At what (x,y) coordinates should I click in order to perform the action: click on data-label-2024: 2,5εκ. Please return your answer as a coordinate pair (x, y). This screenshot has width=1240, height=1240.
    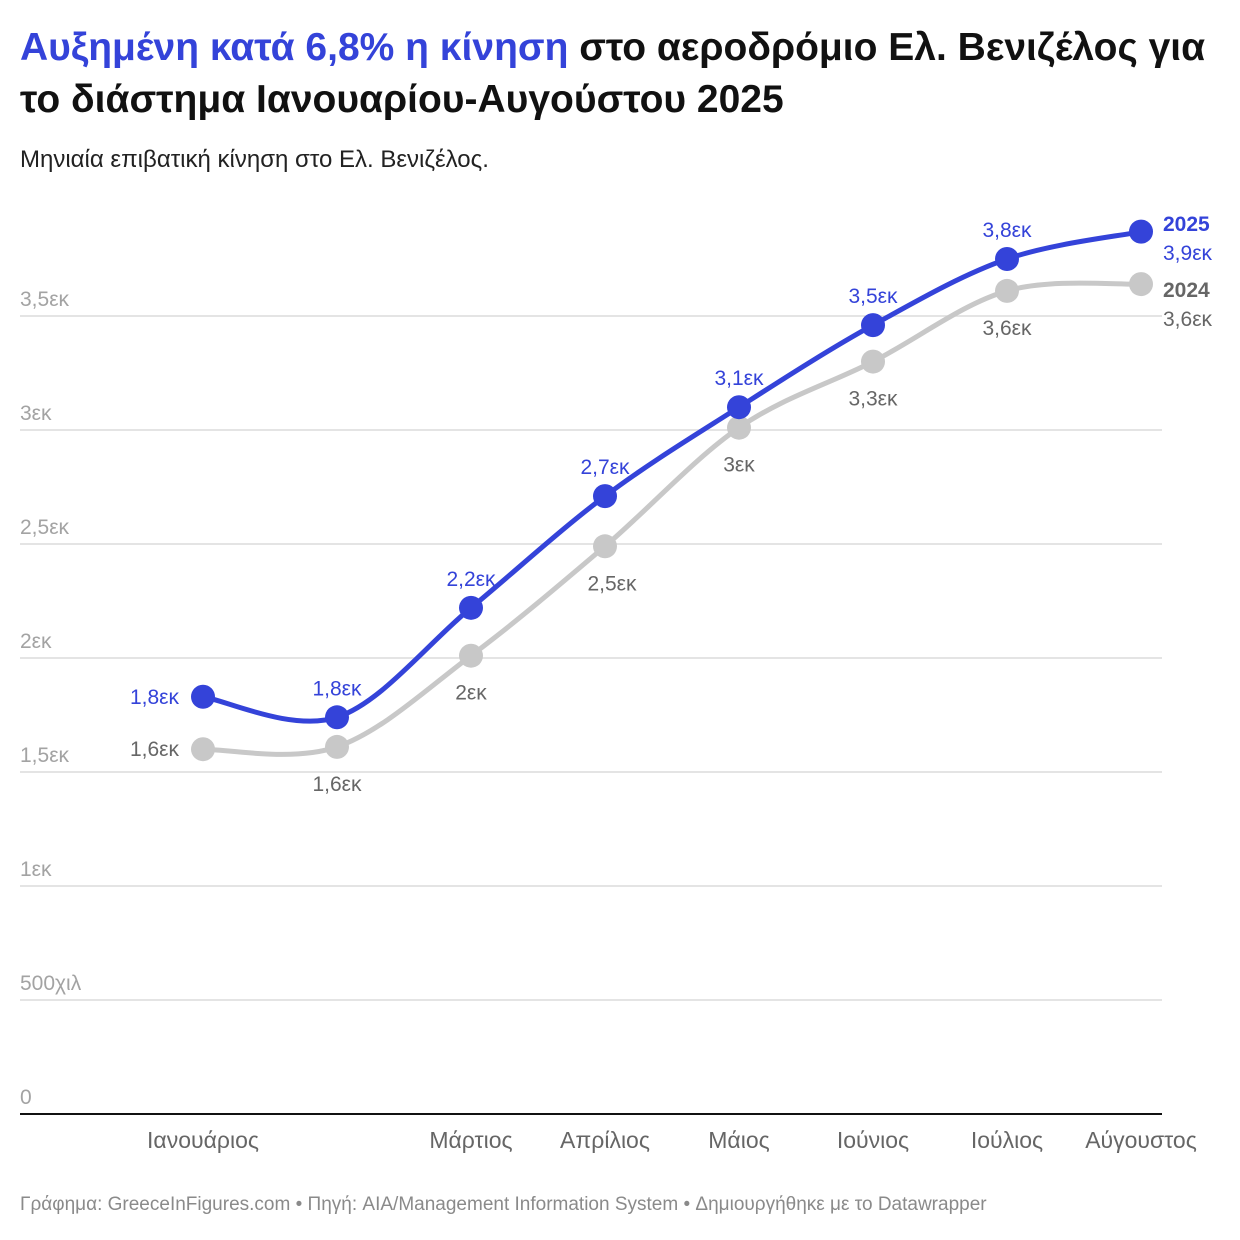
    Looking at the image, I should click on (612, 583).